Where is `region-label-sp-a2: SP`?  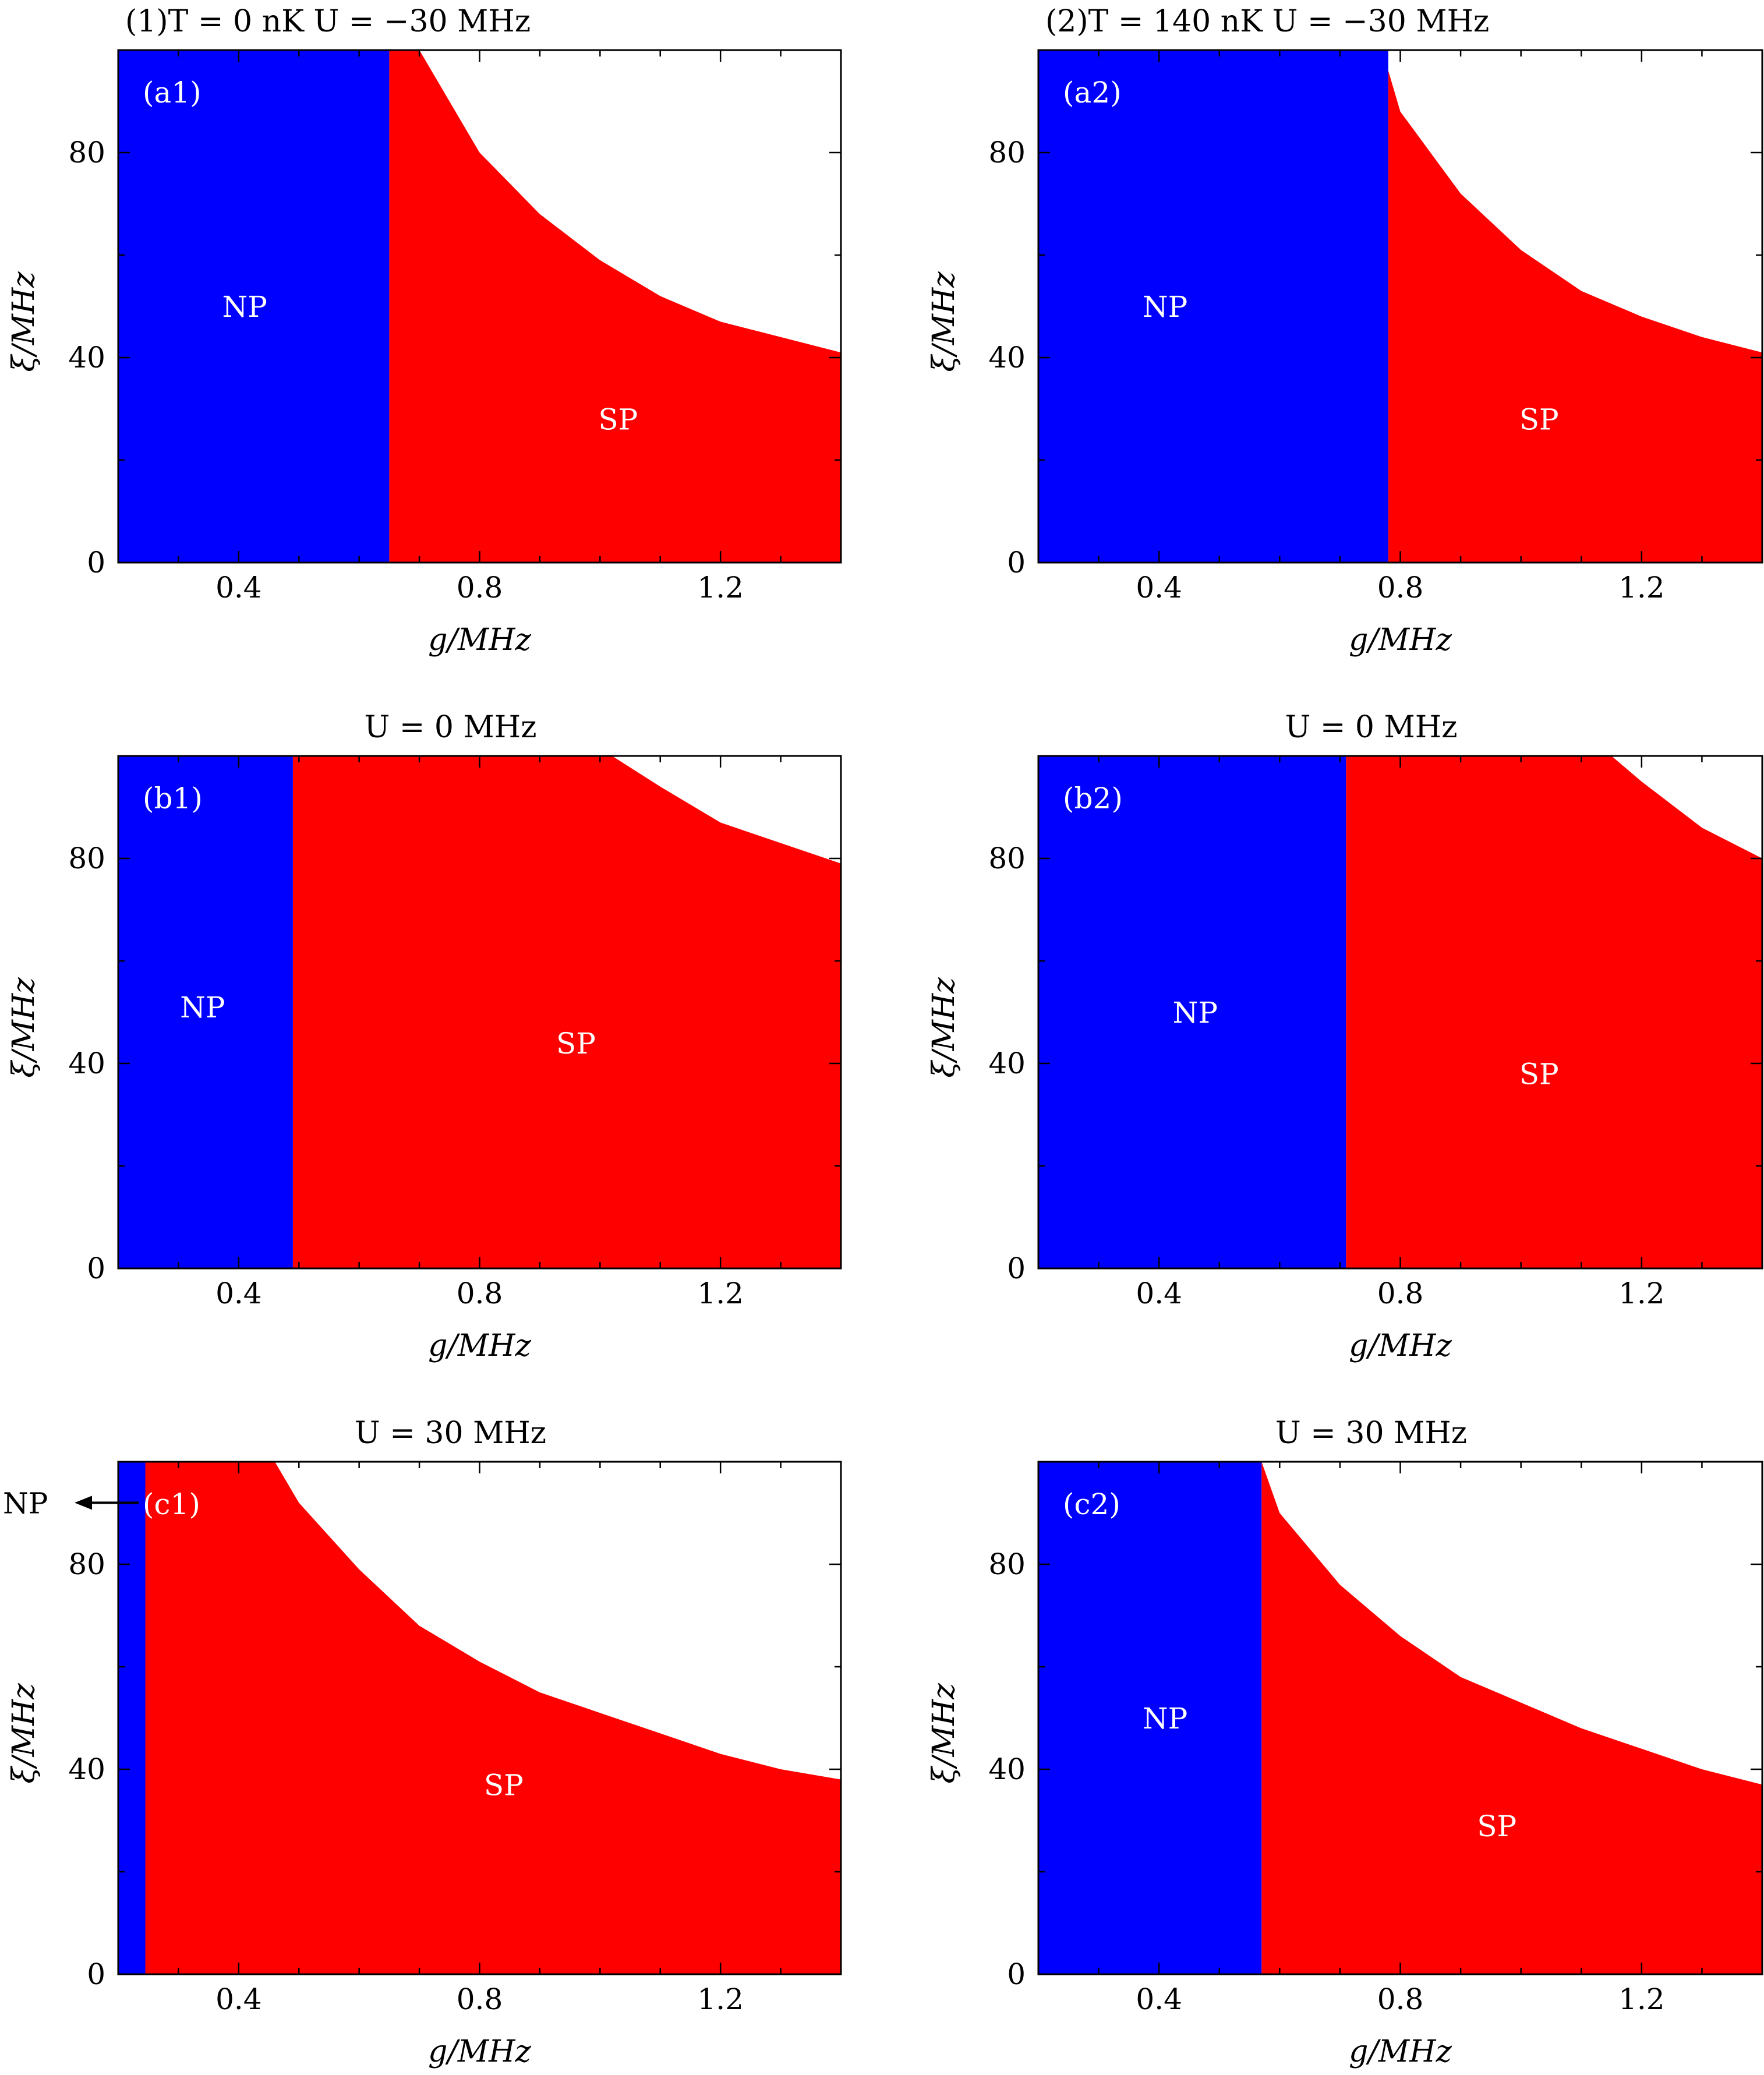 region-label-sp-a2: SP is located at coordinates (1539, 420).